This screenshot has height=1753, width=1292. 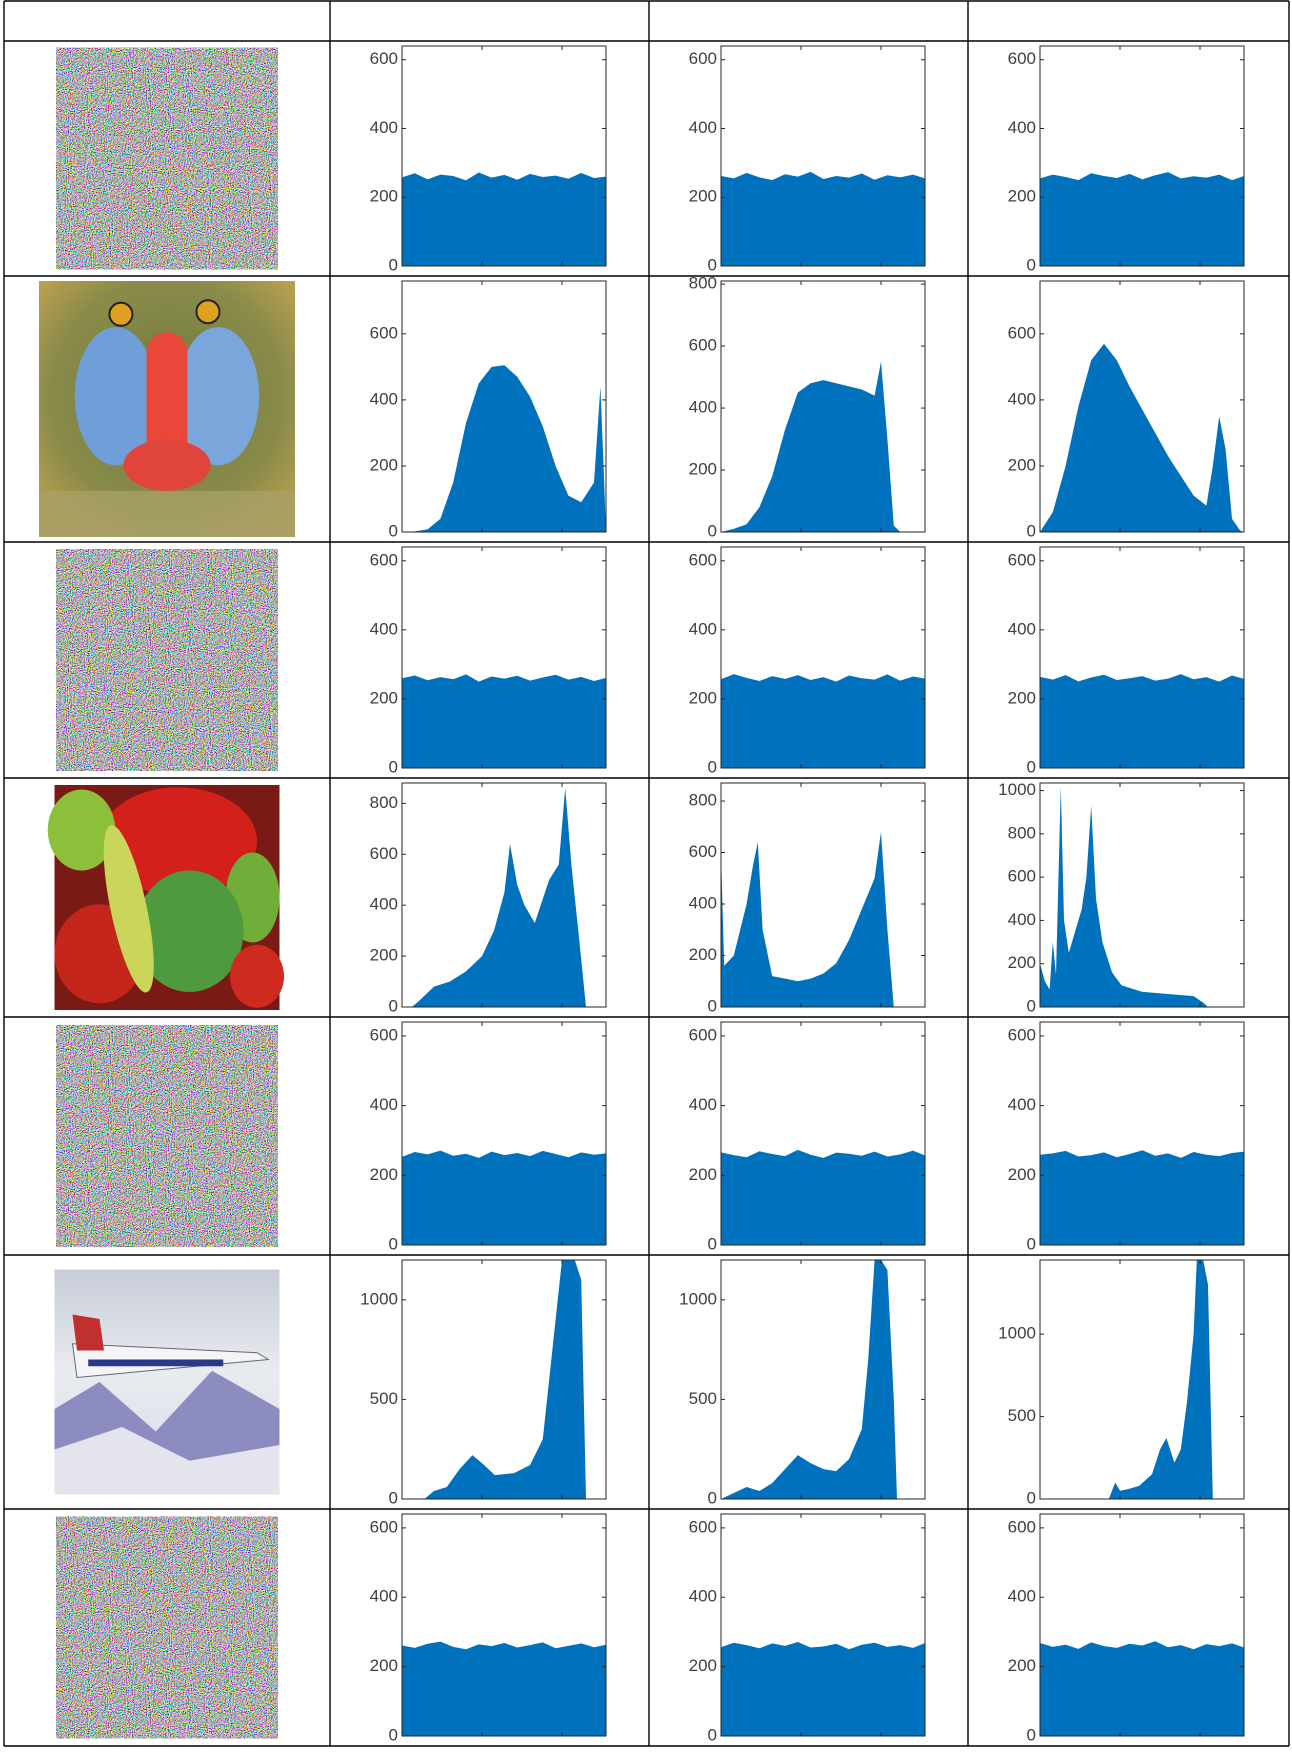 I want to click on cheek, so click(x=115, y=396).